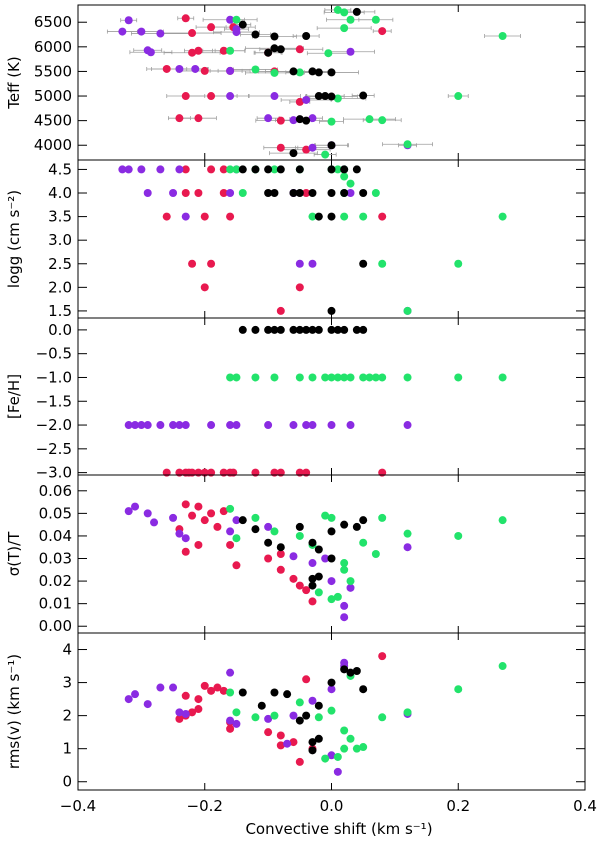  Describe the element at coordinates (54, 377) in the screenshot. I see `y-tick-label: −1.0` at that location.